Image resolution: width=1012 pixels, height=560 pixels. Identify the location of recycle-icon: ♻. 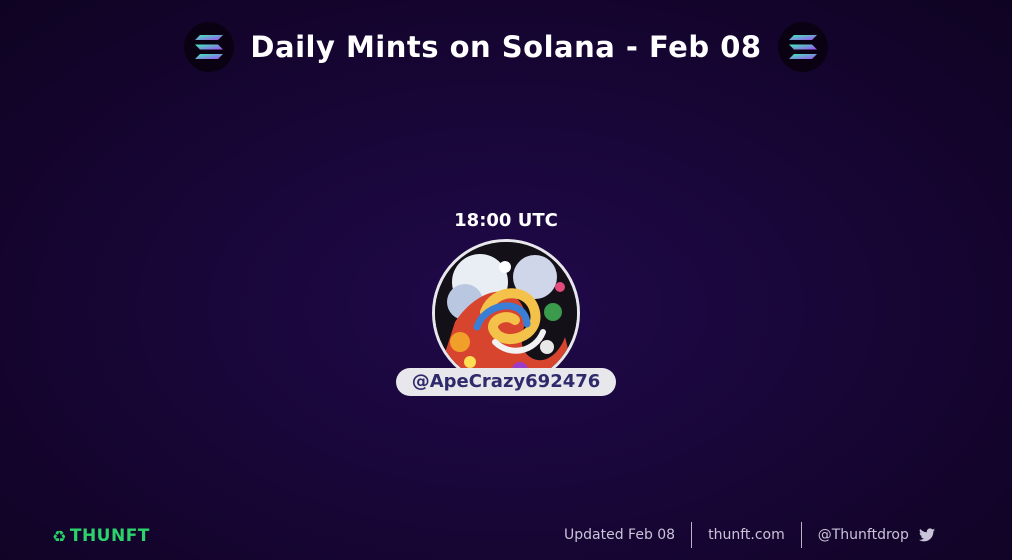
(59, 536).